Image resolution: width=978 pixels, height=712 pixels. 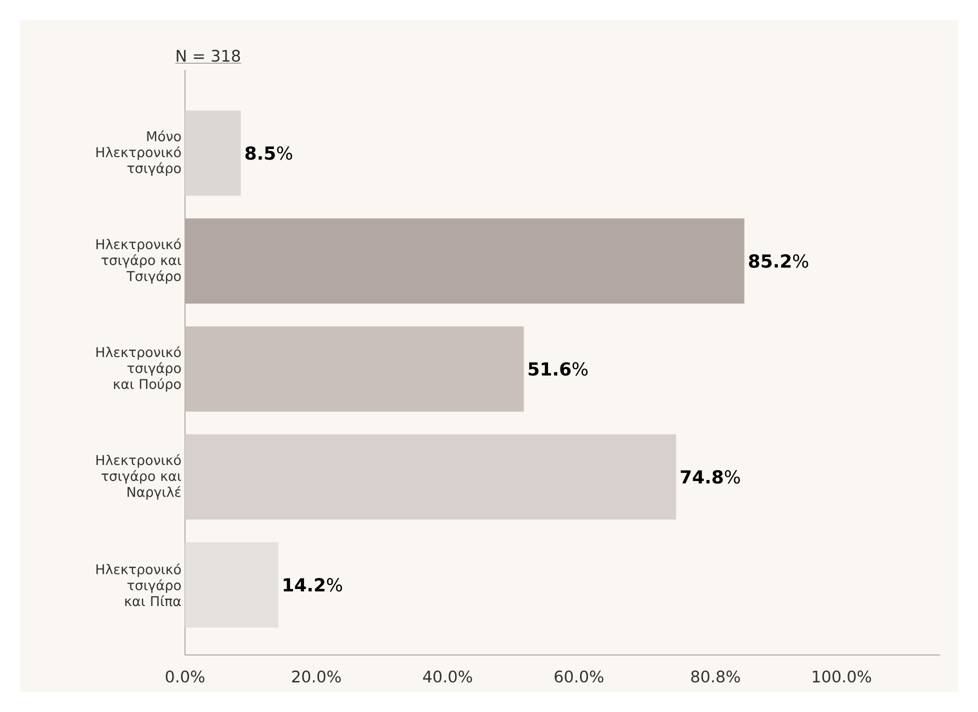 What do you see at coordinates (138, 153) in the screenshot?
I see `y-tick-label: Μόνο Ηλεκτρονικό τσιγάρο` at bounding box center [138, 153].